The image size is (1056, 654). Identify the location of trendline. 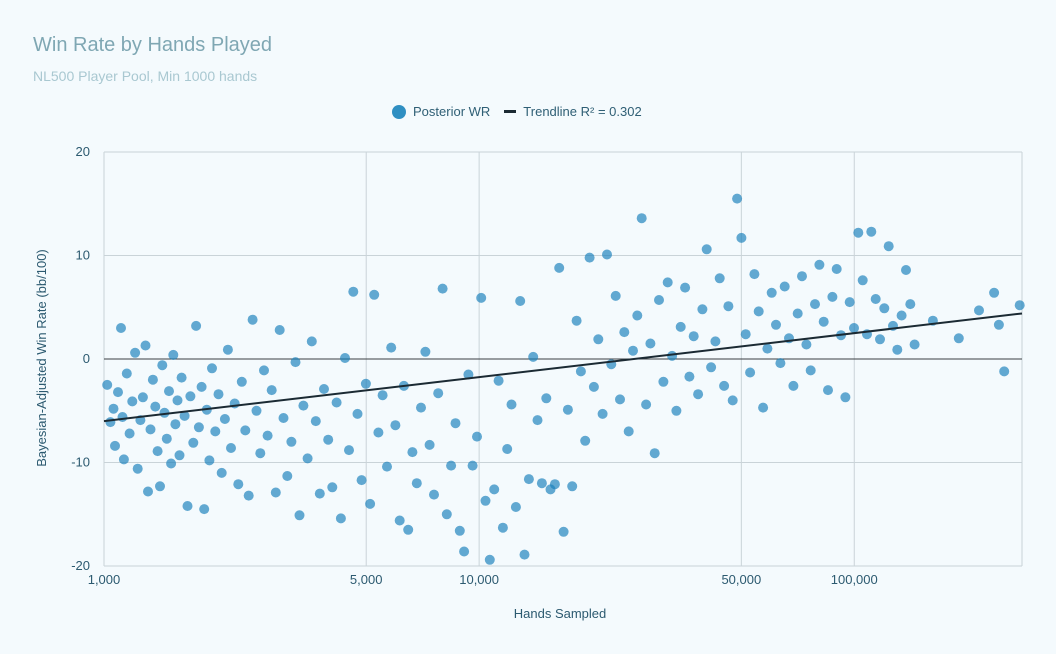
(563, 367).